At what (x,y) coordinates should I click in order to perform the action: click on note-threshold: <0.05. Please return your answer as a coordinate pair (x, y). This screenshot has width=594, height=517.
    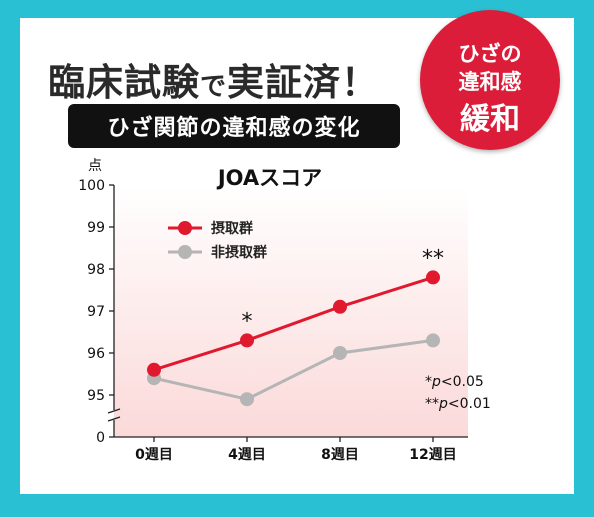
    Looking at the image, I should click on (462, 382).